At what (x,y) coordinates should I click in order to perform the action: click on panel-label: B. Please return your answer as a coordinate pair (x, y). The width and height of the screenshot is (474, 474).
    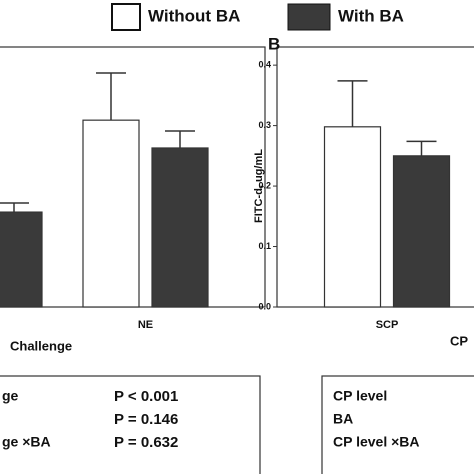
    Looking at the image, I should click on (274, 43).